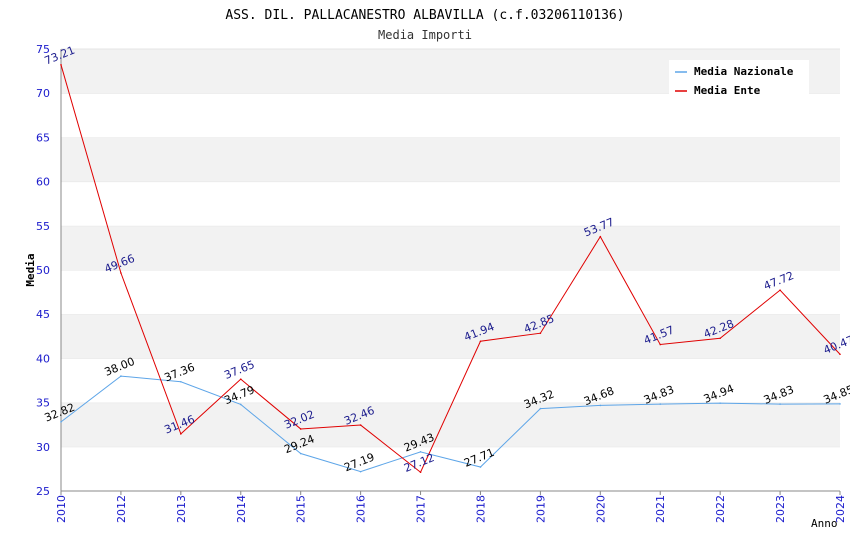  What do you see at coordinates (43, 182) in the screenshot?
I see `y-tick-label: 60` at bounding box center [43, 182].